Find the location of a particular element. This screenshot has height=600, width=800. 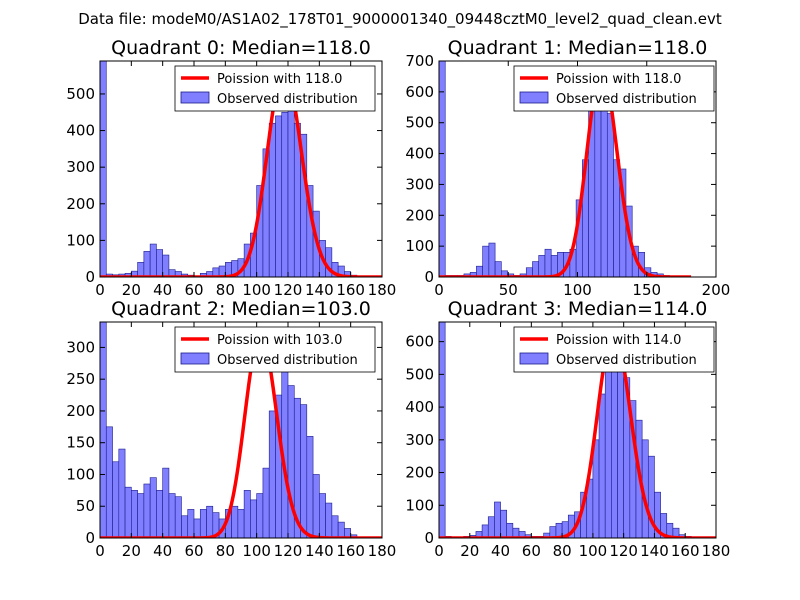

x-tick-label: 120 is located at coordinates (288, 551).